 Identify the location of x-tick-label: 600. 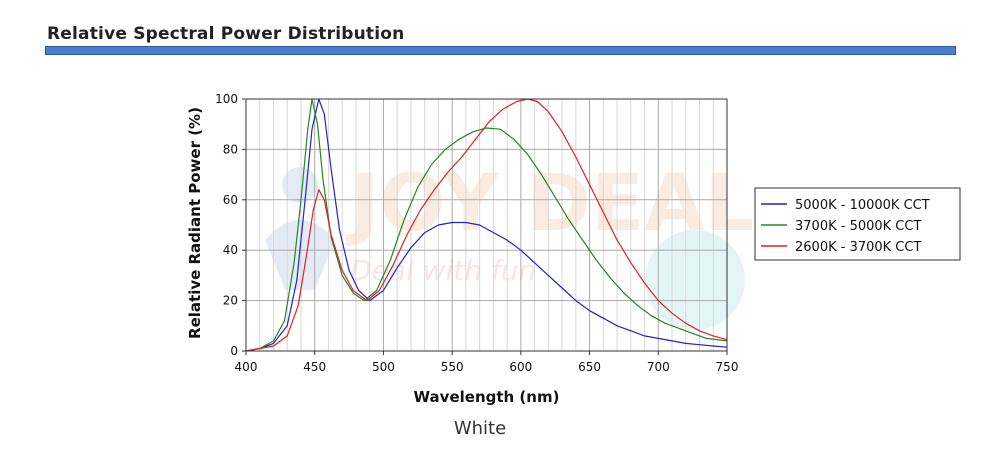
(520, 367).